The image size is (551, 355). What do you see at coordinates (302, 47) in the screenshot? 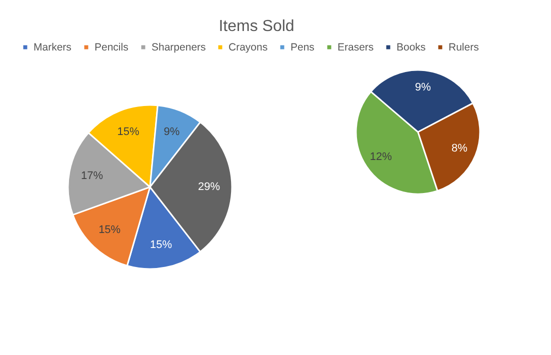
I see `legend-label: Pens` at bounding box center [302, 47].